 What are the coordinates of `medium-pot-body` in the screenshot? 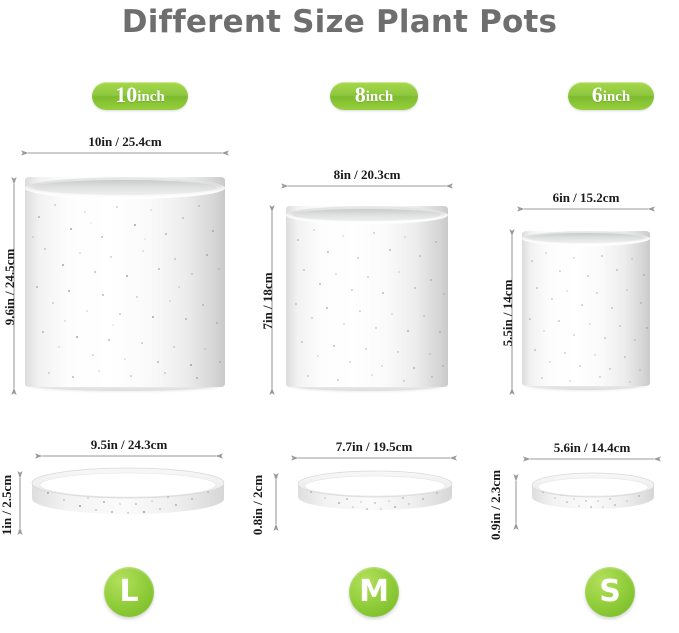 It's located at (367, 296).